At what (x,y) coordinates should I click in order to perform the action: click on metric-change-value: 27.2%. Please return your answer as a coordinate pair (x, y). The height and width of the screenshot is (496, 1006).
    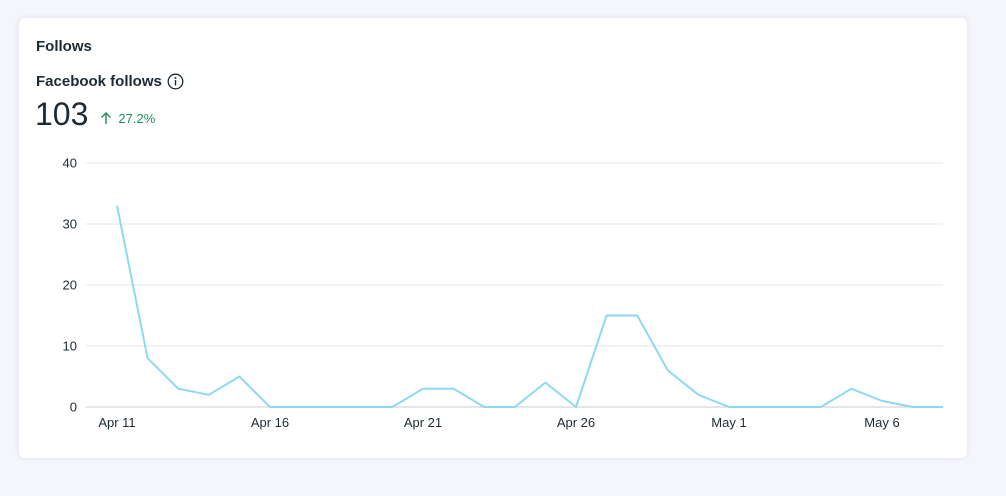
    Looking at the image, I should click on (137, 118).